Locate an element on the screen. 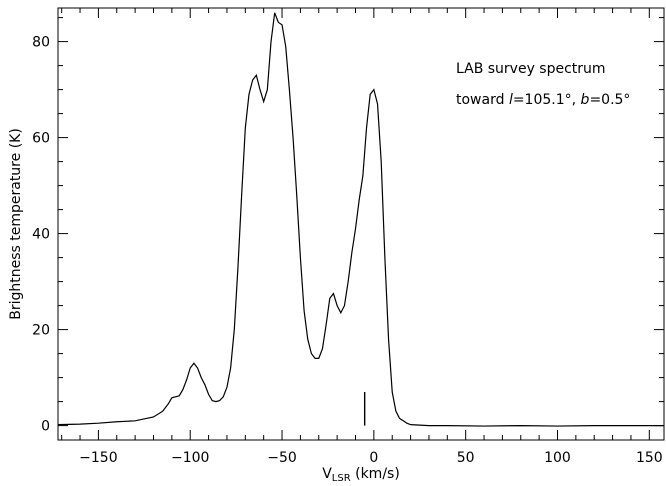  x-tick-label: 0 is located at coordinates (373, 458).